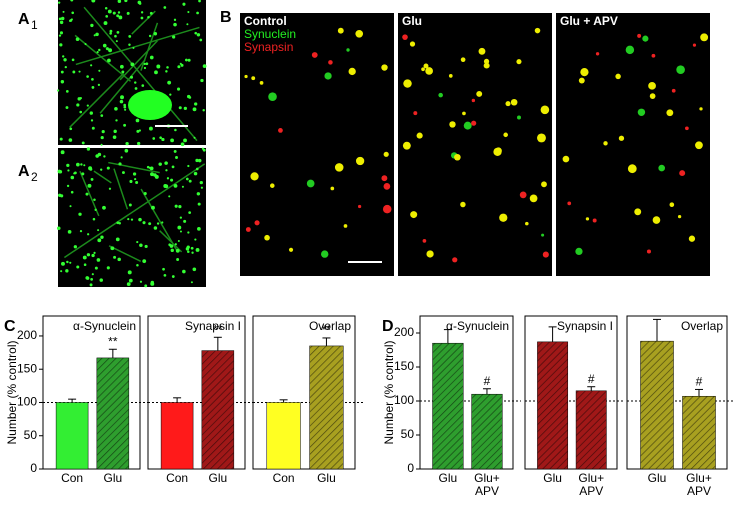  I want to click on x-tick-label: Glu+ APV, so click(487, 485).